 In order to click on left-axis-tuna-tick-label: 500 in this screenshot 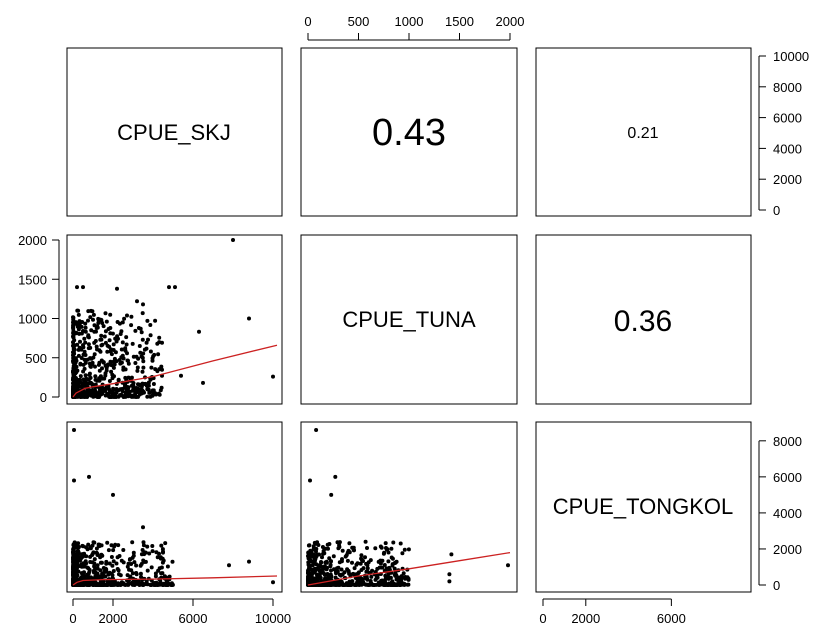, I will do `click(36, 358)`.